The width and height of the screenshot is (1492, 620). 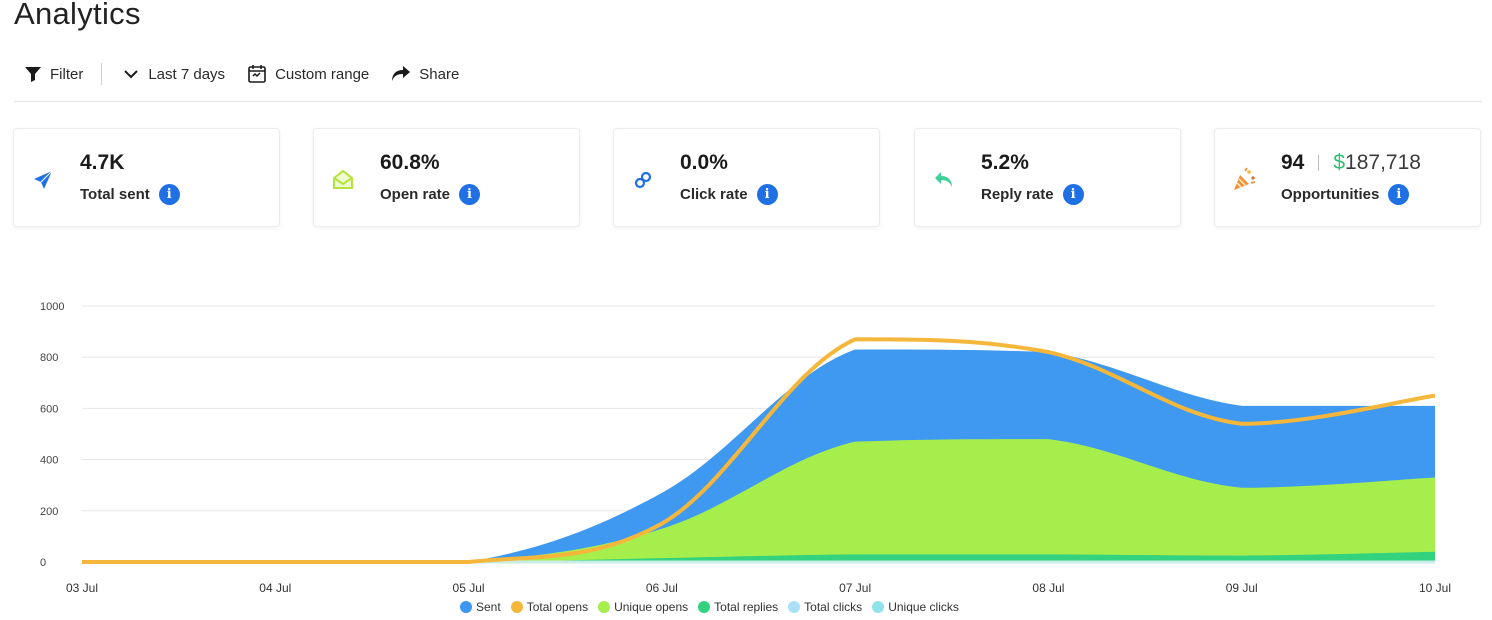 I want to click on x-tick-label: 09 Jul, so click(x=1242, y=588).